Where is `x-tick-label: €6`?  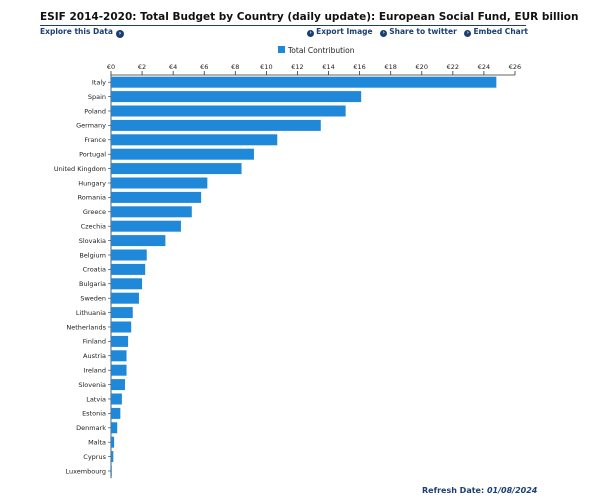
x-tick-label: €6 is located at coordinates (204, 67).